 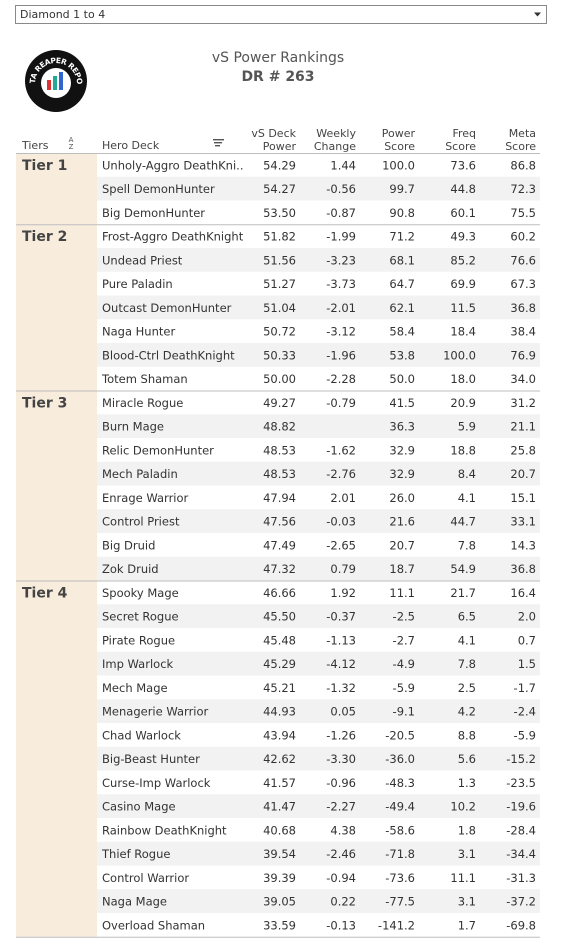 What do you see at coordinates (343, 165) in the screenshot?
I see `score-cell: 1.44` at bounding box center [343, 165].